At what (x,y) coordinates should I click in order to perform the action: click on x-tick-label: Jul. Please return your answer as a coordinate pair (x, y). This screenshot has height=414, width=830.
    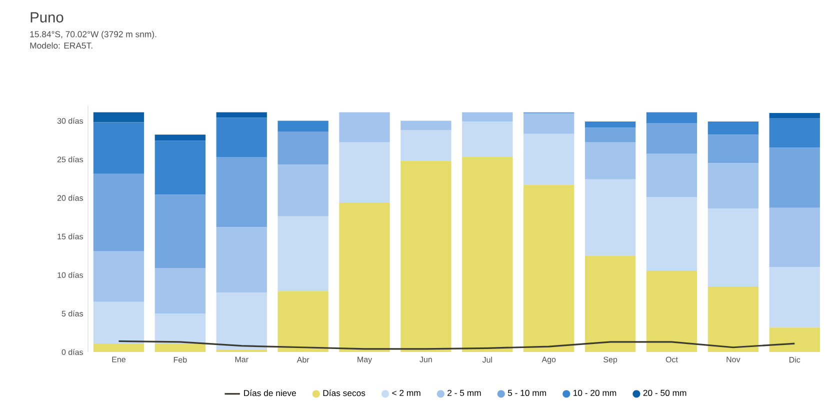
    Looking at the image, I should click on (487, 359).